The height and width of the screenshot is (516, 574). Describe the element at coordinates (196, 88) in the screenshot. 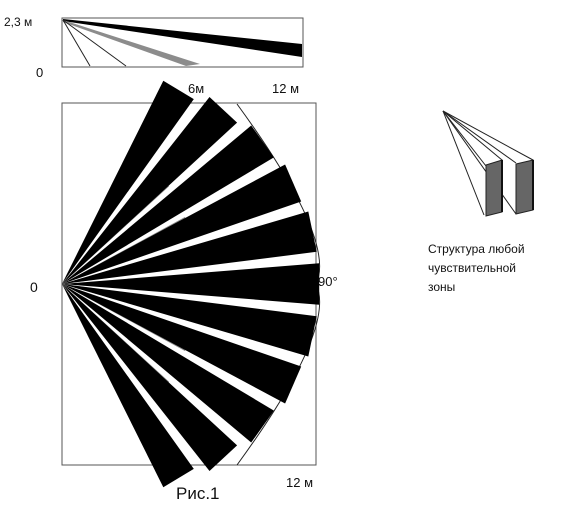

I see `side-mid-label: 6м` at that location.